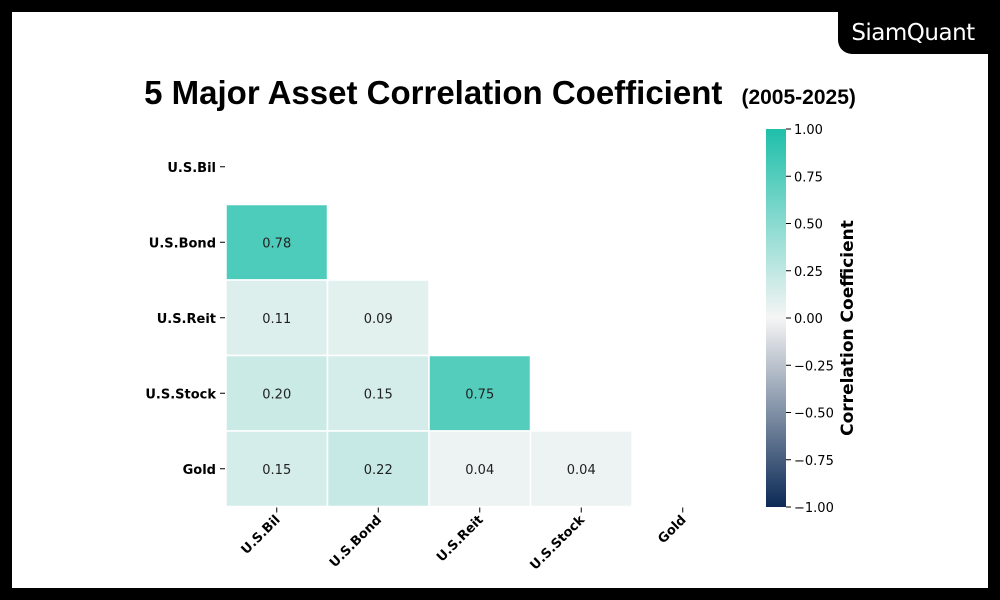 The height and width of the screenshot is (600, 1000). What do you see at coordinates (814, 366) in the screenshot?
I see `colorbar-tick-label-5: −0.25` at bounding box center [814, 366].